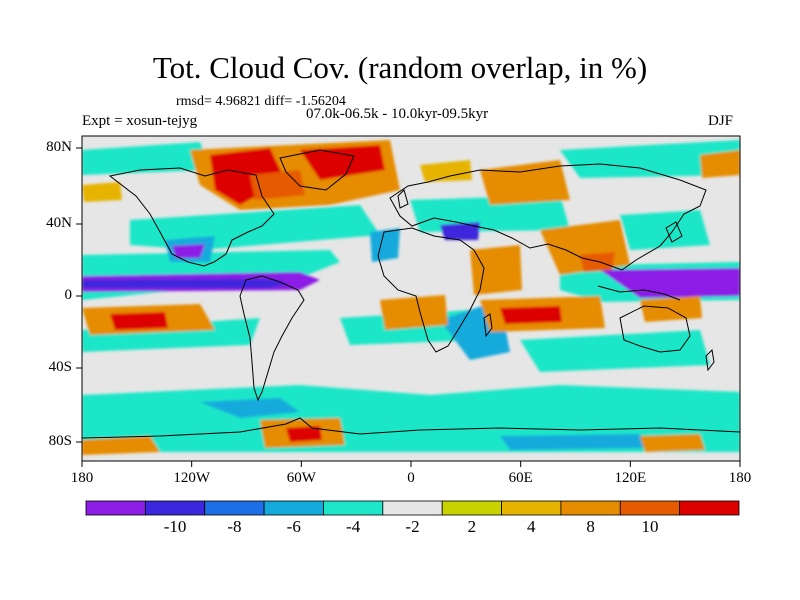 This screenshot has width=800, height=600. Describe the element at coordinates (472, 526) in the screenshot. I see `colorbar-label: 2` at that location.